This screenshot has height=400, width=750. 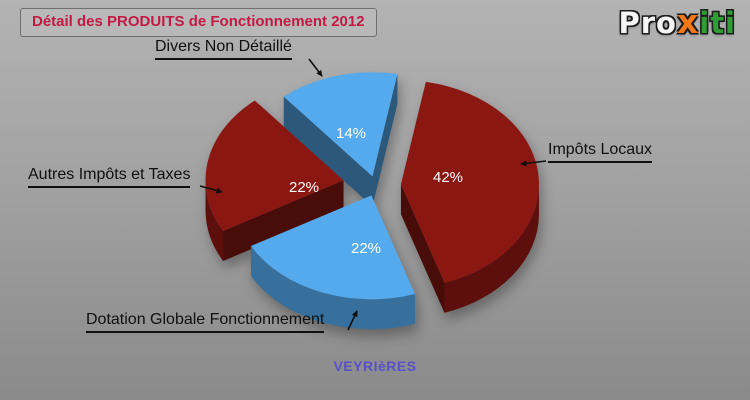 I want to click on callout-line-impots-locaux, so click(x=533, y=163).